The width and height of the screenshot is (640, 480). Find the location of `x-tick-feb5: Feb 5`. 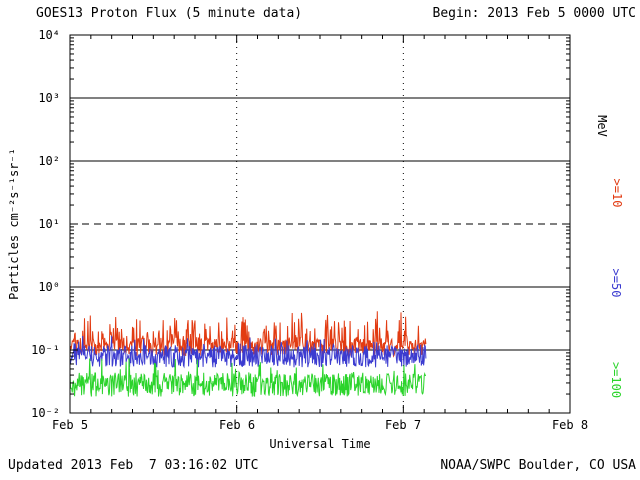

x-tick-feb5: Feb 5 is located at coordinates (70, 425).